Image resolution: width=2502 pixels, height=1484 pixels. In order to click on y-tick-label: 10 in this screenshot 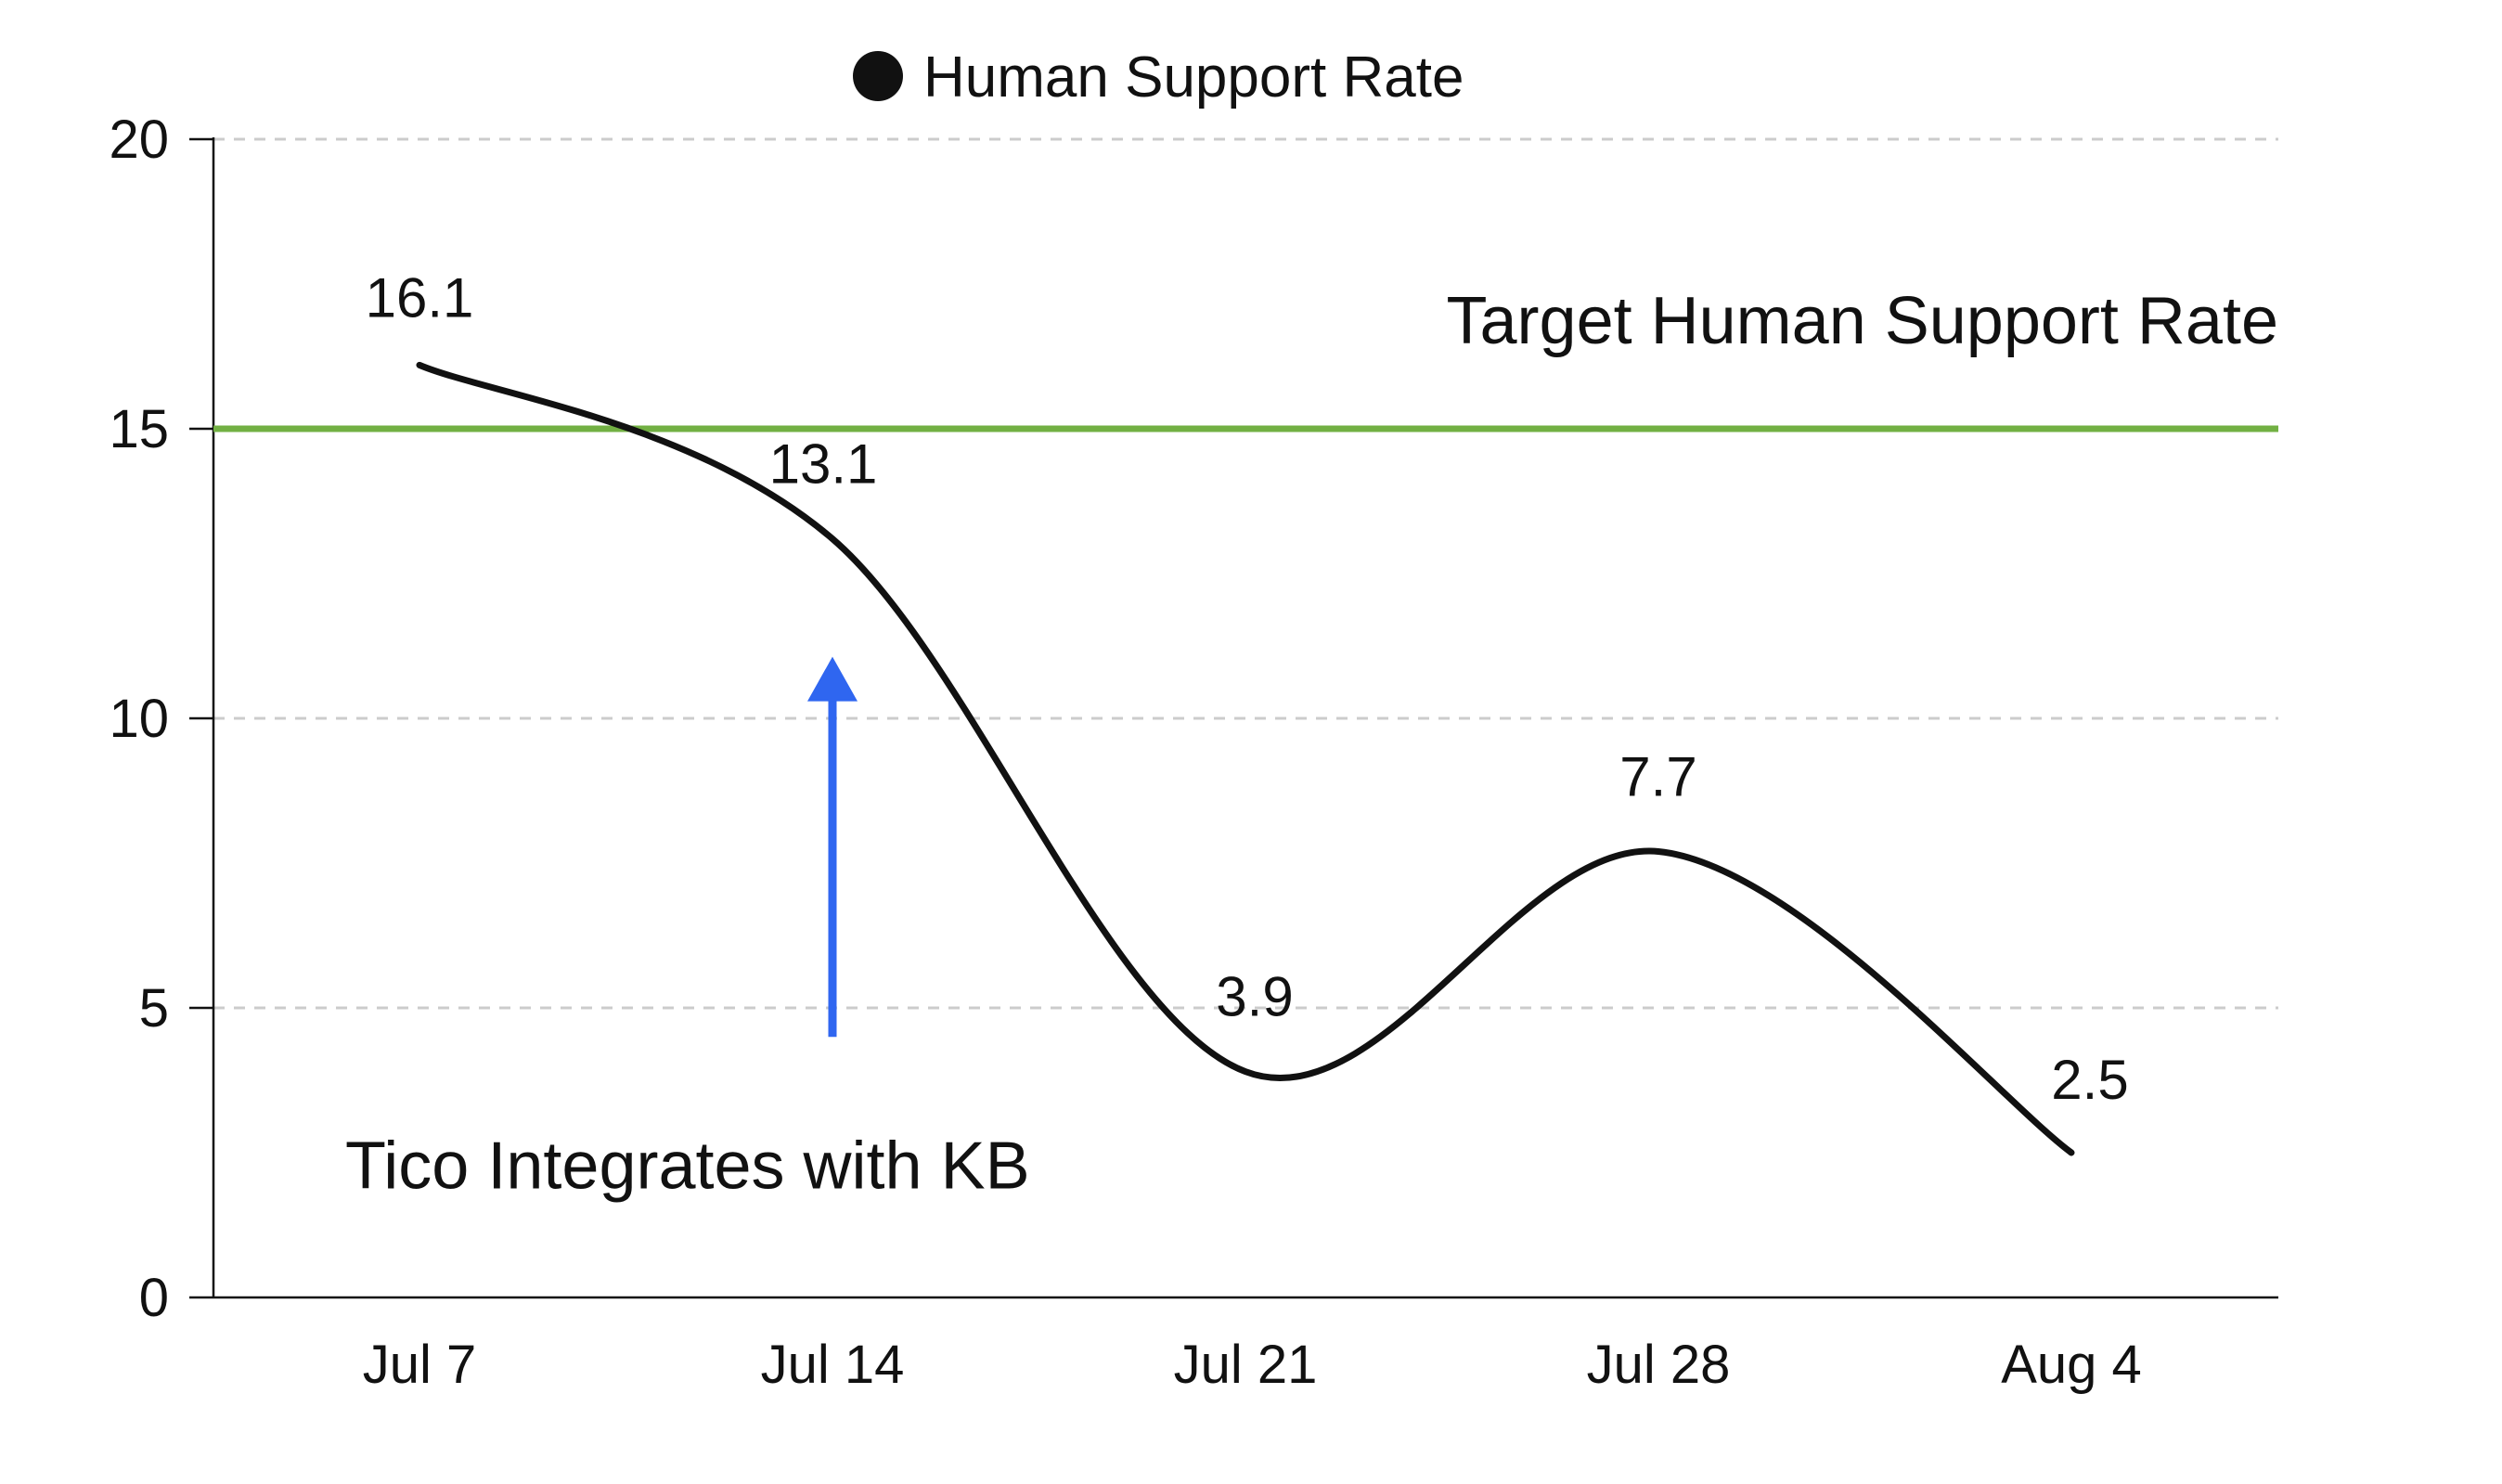, I will do `click(139, 719)`.